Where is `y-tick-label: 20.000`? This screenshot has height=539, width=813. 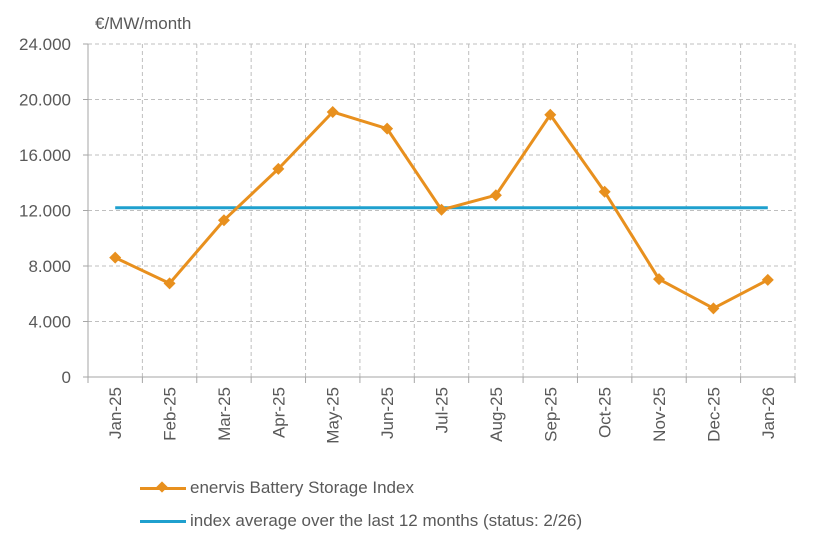
y-tick-label: 20.000 is located at coordinates (45, 100).